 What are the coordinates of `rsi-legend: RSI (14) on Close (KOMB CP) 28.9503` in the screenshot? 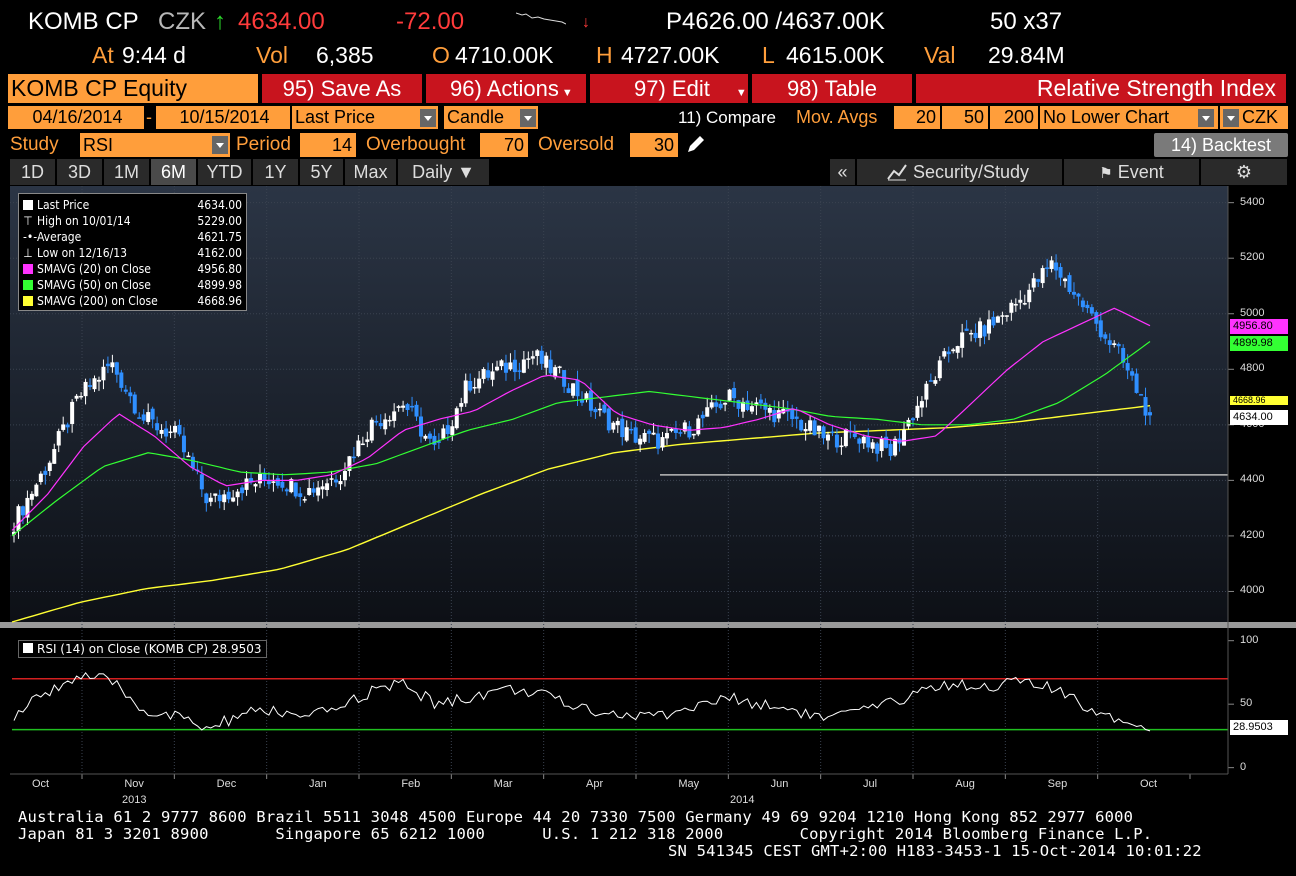 It's located at (142, 649).